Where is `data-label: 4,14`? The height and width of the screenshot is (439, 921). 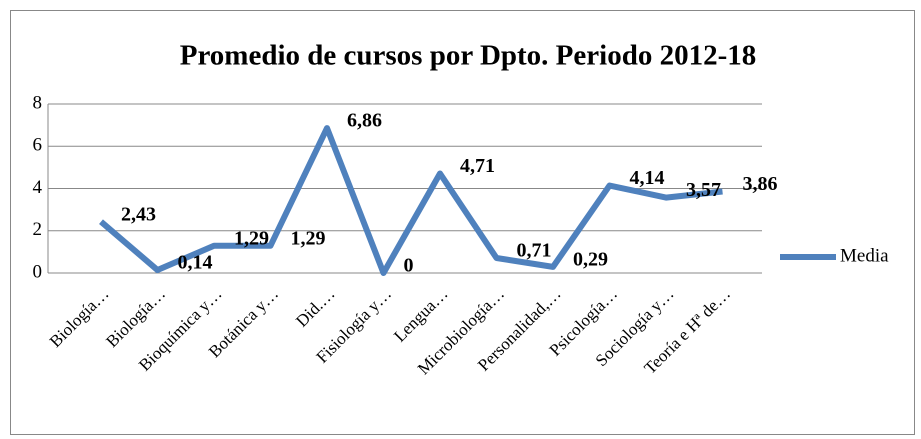 data-label: 4,14 is located at coordinates (647, 178).